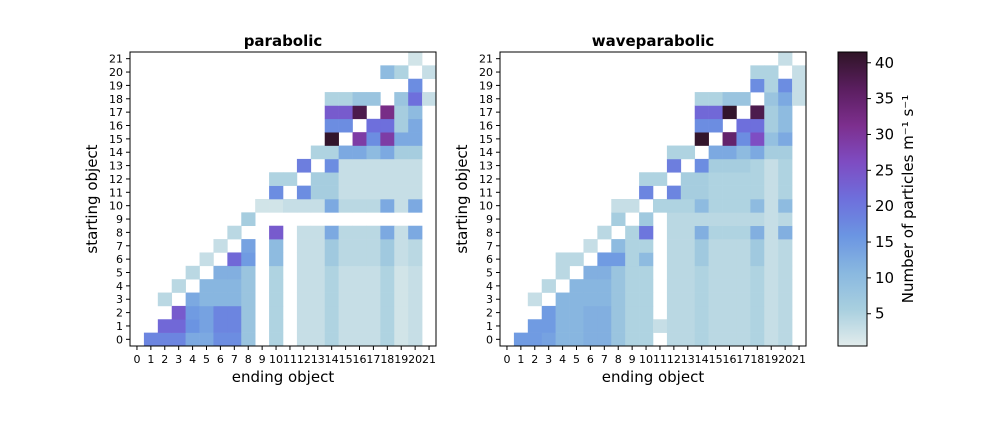 This screenshot has width=1008, height=432. Describe the element at coordinates (119, 232) in the screenshot. I see `y-tick-label: 8` at that location.